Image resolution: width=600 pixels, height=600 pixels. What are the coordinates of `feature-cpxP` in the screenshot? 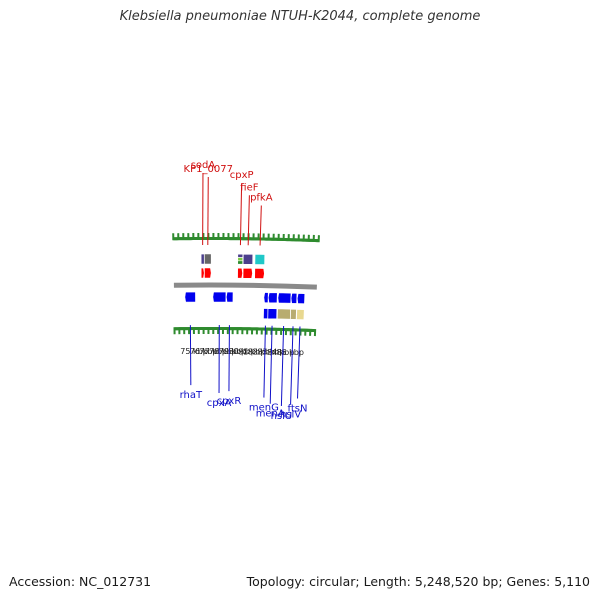 It's located at (240, 273).